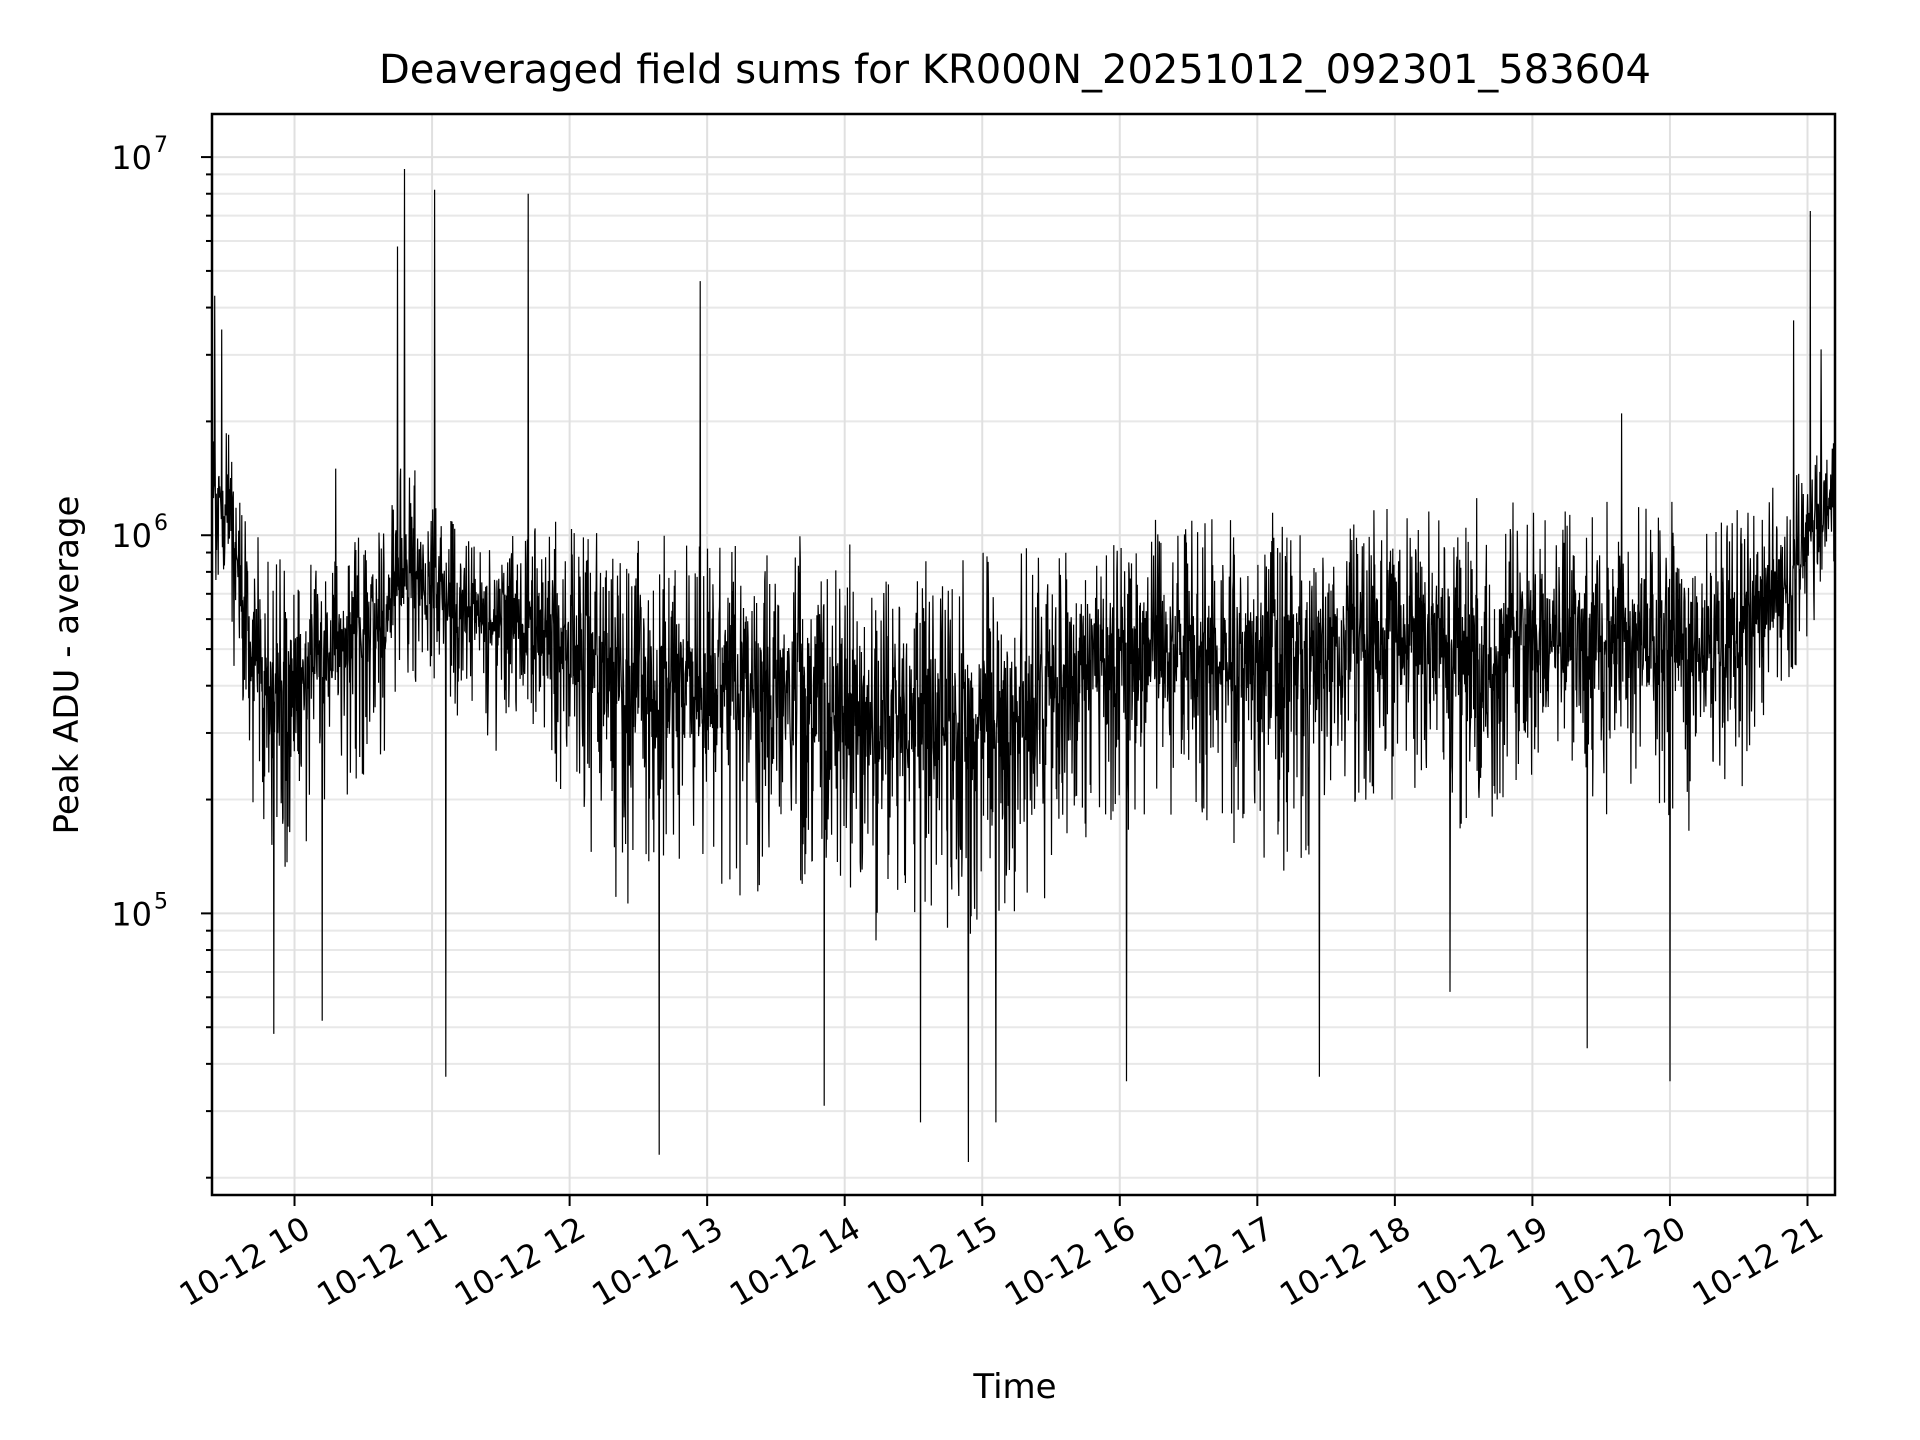 Image resolution: width=1920 pixels, height=1440 pixels. What do you see at coordinates (67, 665) in the screenshot?
I see `y-axis-label: Peak ADU - average` at bounding box center [67, 665].